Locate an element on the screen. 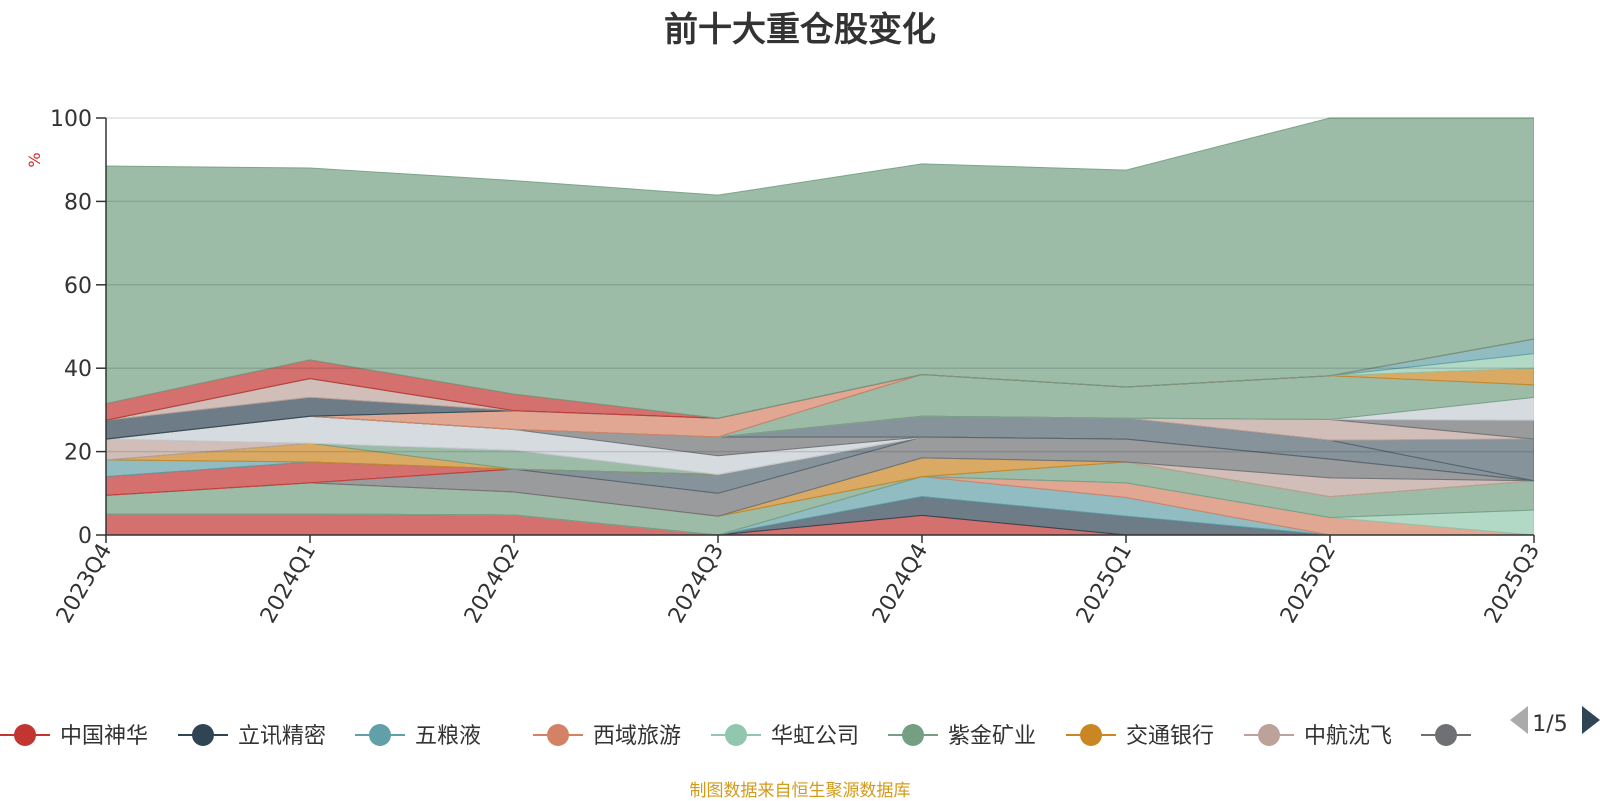 This screenshot has width=1600, height=801. legend-label: 紫金矿业 is located at coordinates (992, 736).